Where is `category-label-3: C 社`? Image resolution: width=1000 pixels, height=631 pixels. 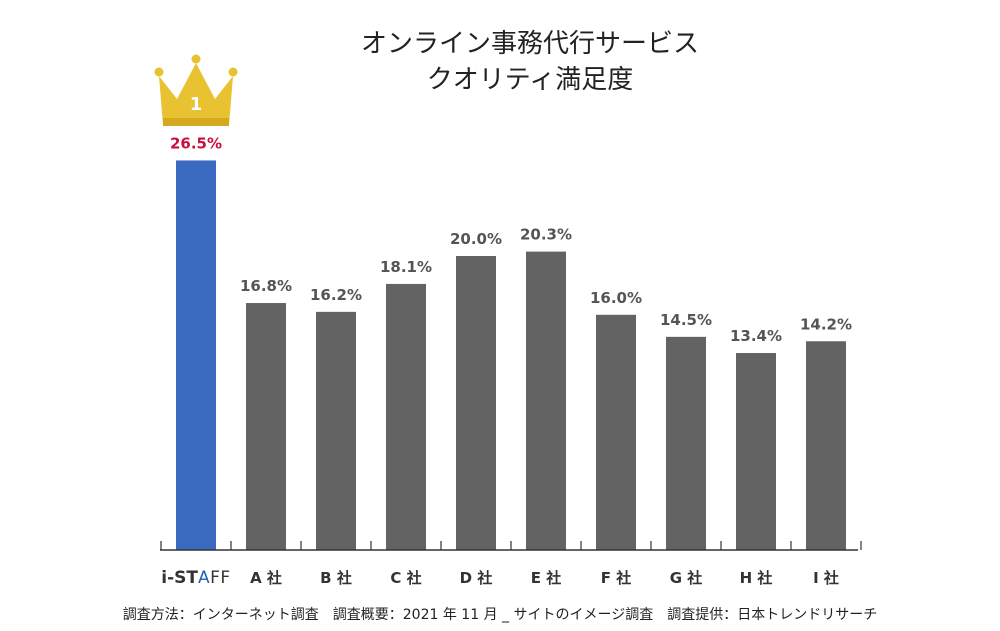
category-label-3: C 社 is located at coordinates (405, 578).